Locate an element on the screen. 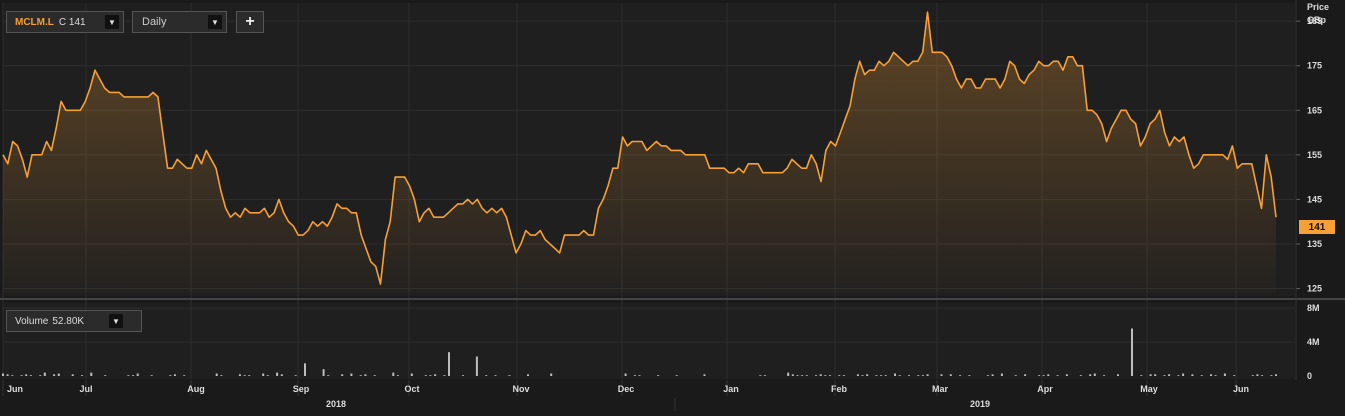  month-tick-label: Apr is located at coordinates (1045, 389).